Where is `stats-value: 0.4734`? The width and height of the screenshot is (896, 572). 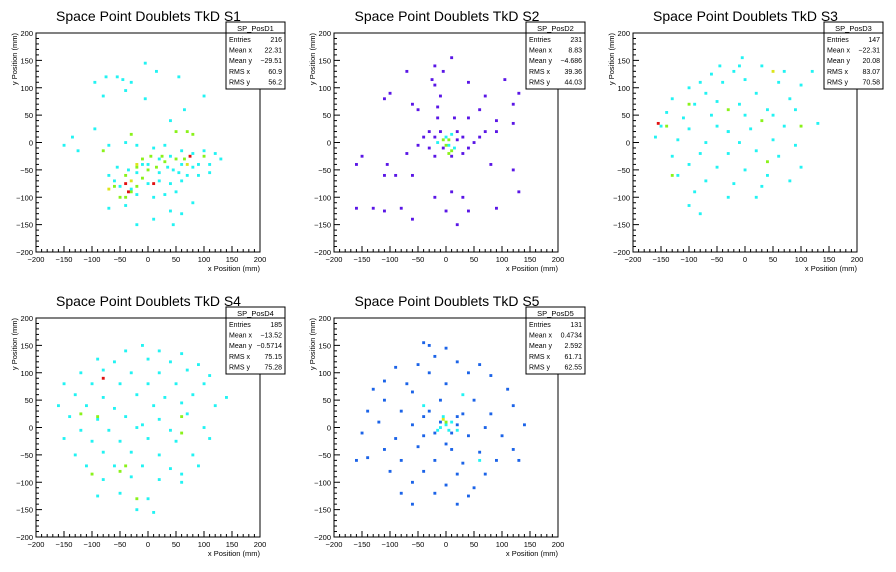
stats-value: 0.4734 is located at coordinates (572, 336).